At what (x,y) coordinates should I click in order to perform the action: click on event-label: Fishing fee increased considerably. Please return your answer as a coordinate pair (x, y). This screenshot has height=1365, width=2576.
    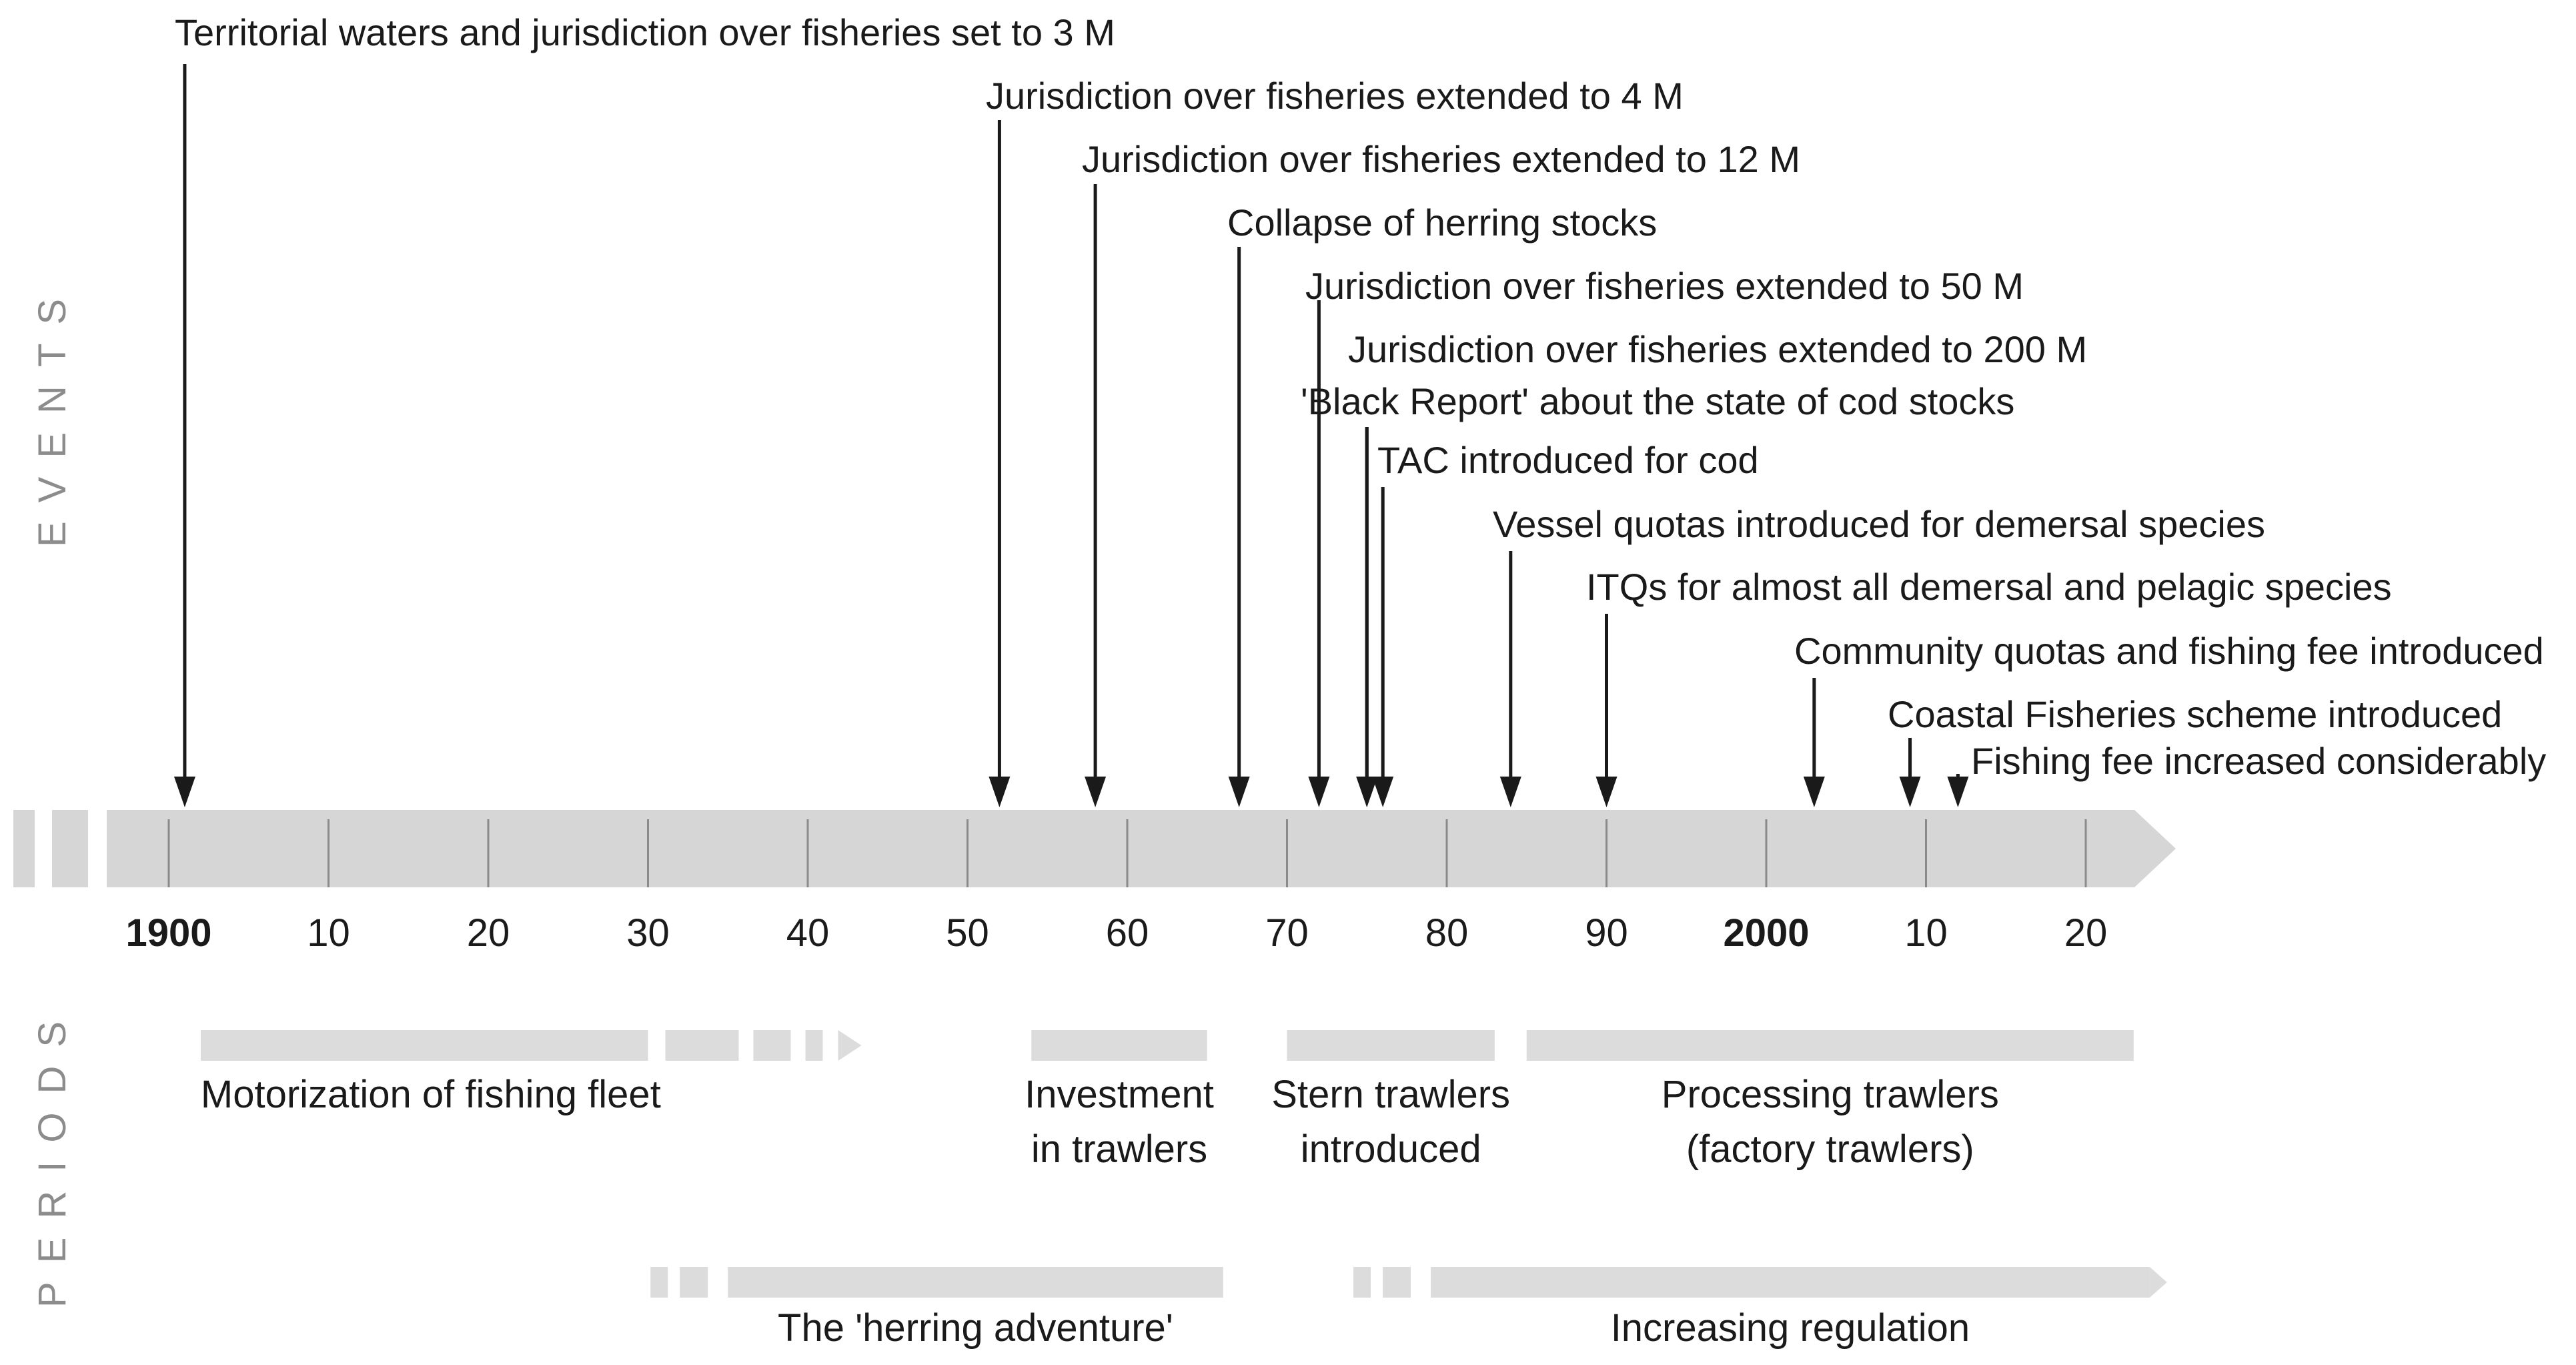
    Looking at the image, I should click on (2258, 761).